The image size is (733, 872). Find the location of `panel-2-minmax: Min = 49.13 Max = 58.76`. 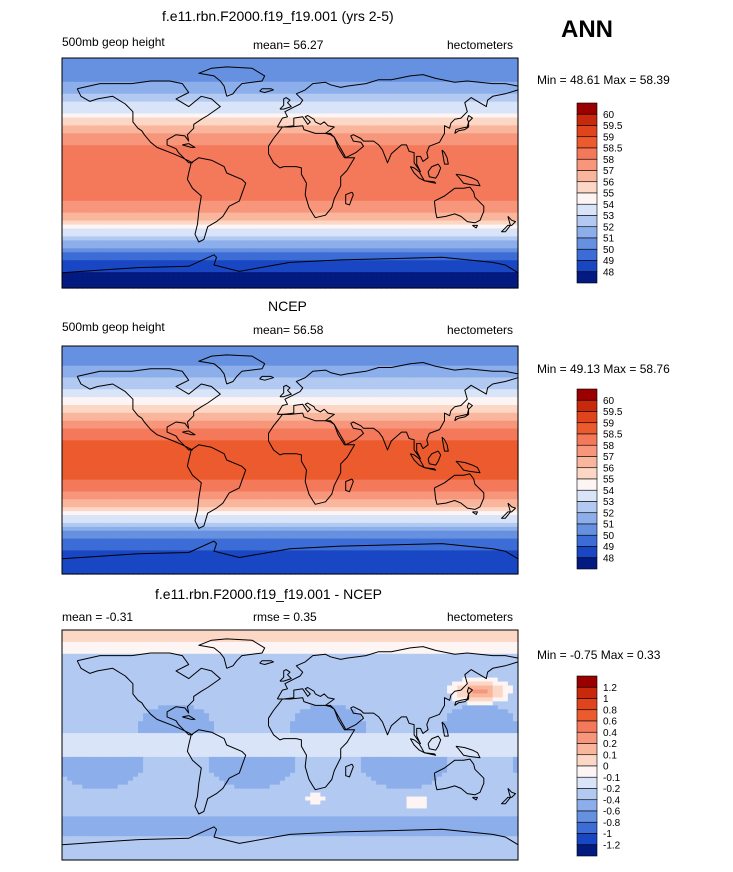

panel-2-minmax: Min = 49.13 Max = 58.76 is located at coordinates (603, 369).